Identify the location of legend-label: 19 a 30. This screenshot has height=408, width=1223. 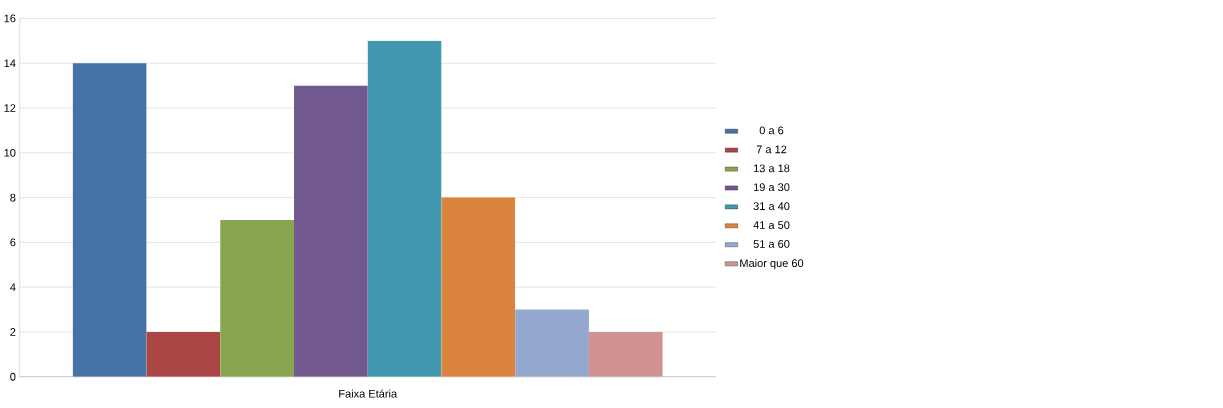
(771, 187).